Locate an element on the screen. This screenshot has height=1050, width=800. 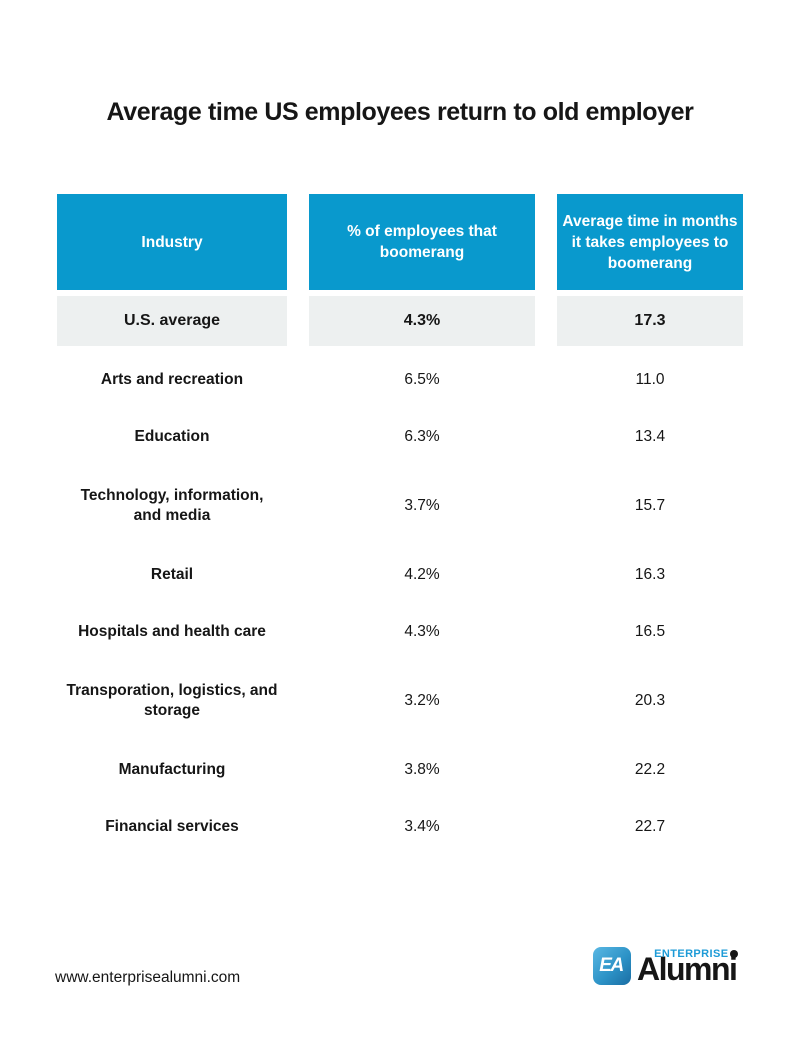
industry-cell: Retail is located at coordinates (172, 574).